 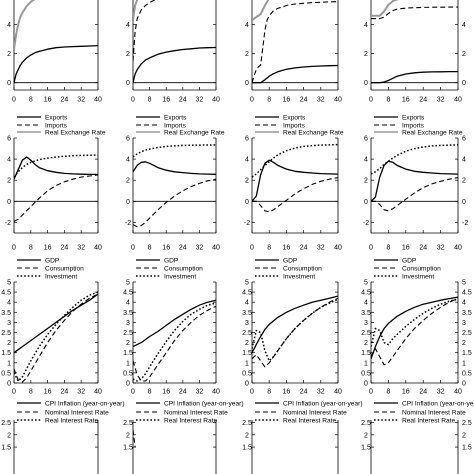 I want to click on y-tick-label: 3.5, so click(x=128, y=313).